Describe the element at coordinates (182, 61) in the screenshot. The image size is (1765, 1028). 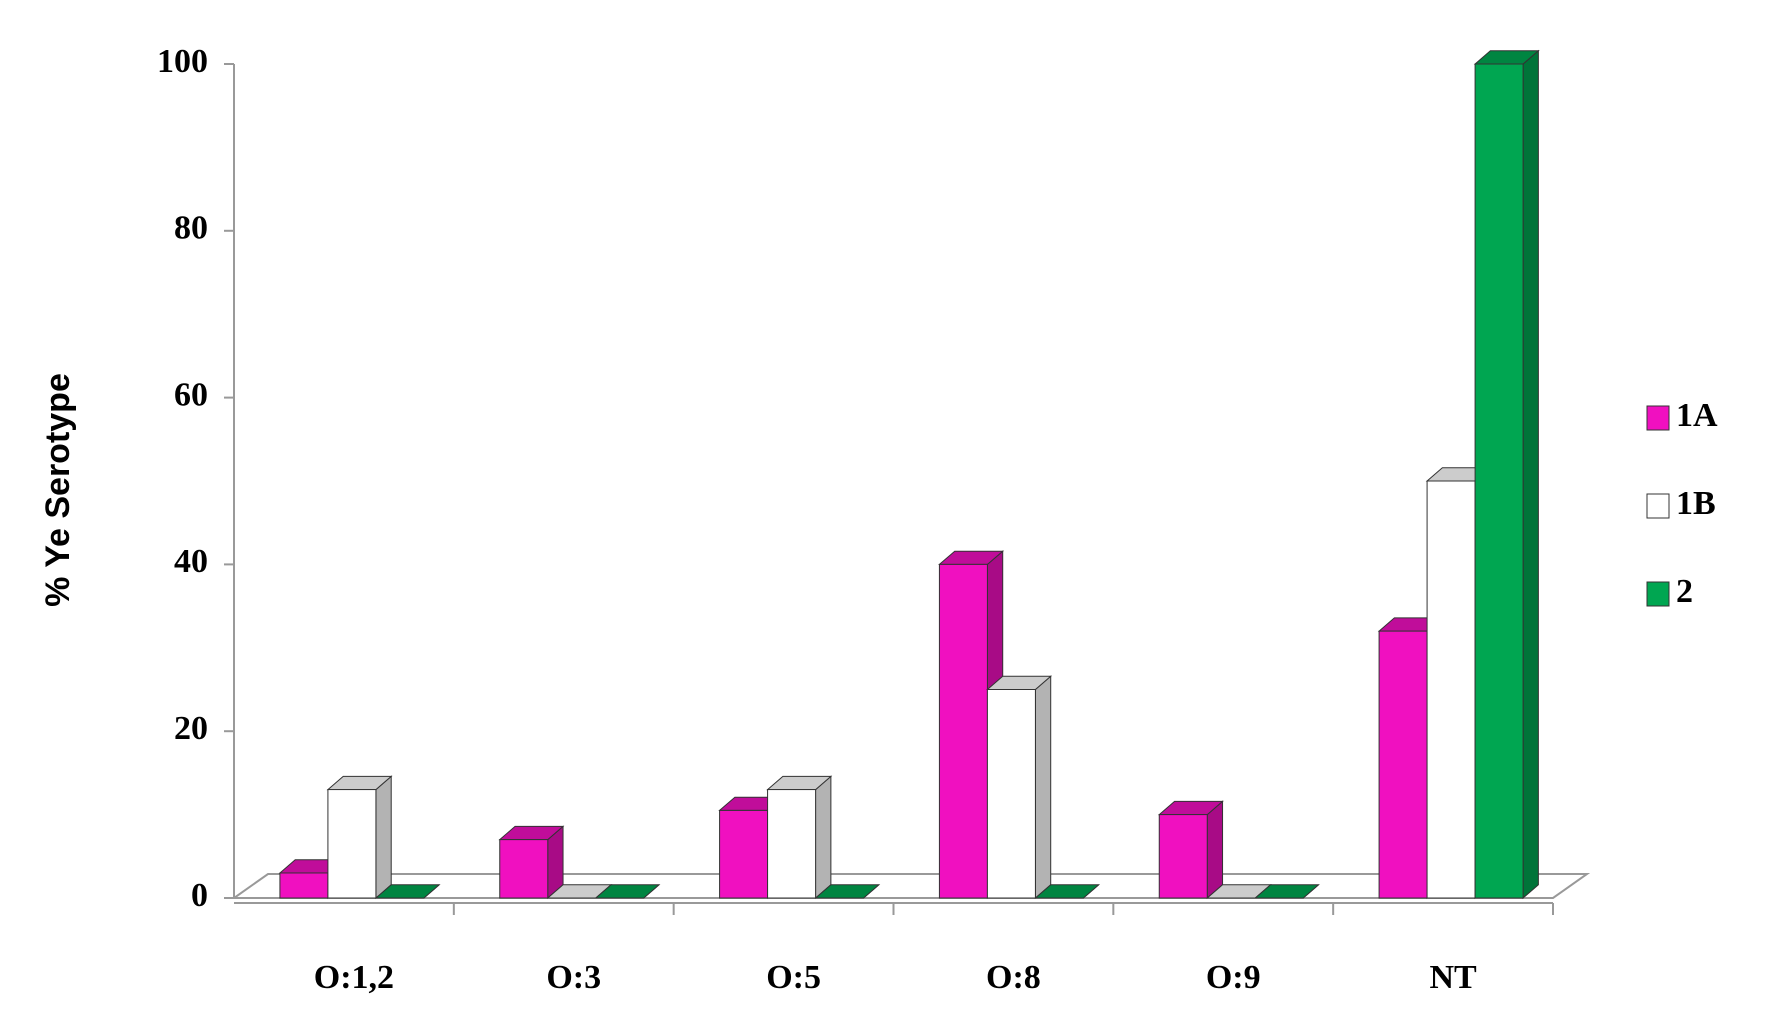
I see `y-tick-label: 100` at that location.